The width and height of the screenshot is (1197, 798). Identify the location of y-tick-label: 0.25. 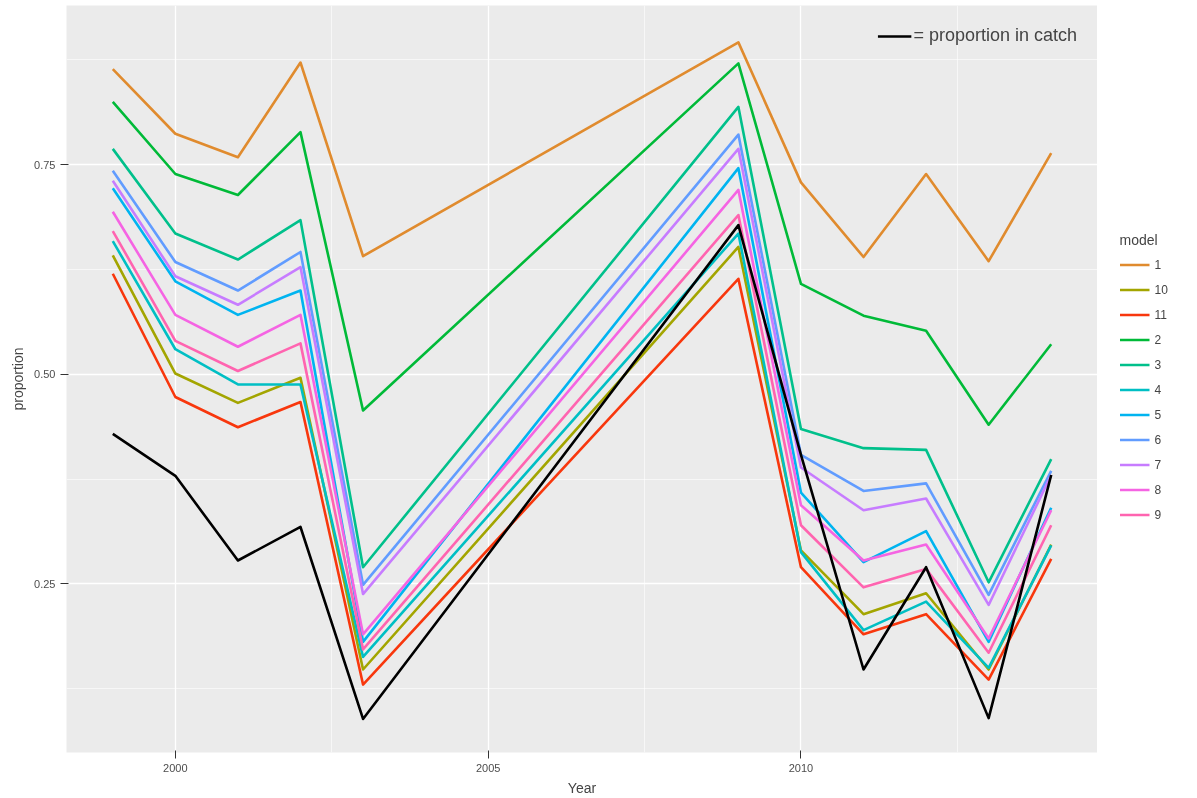
(45, 583).